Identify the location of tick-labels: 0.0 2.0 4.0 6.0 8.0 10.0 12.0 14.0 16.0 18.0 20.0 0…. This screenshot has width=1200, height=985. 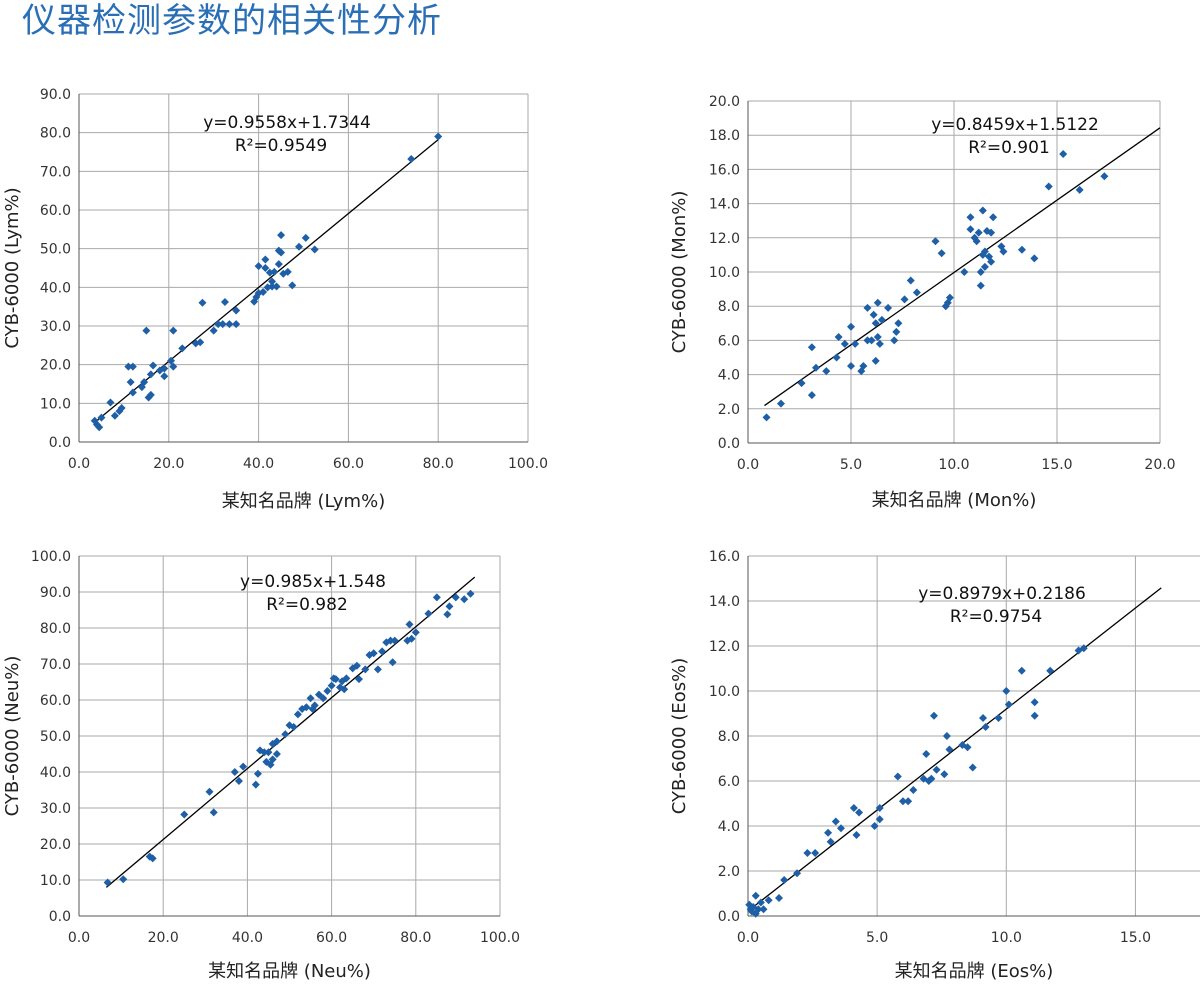
(942, 283).